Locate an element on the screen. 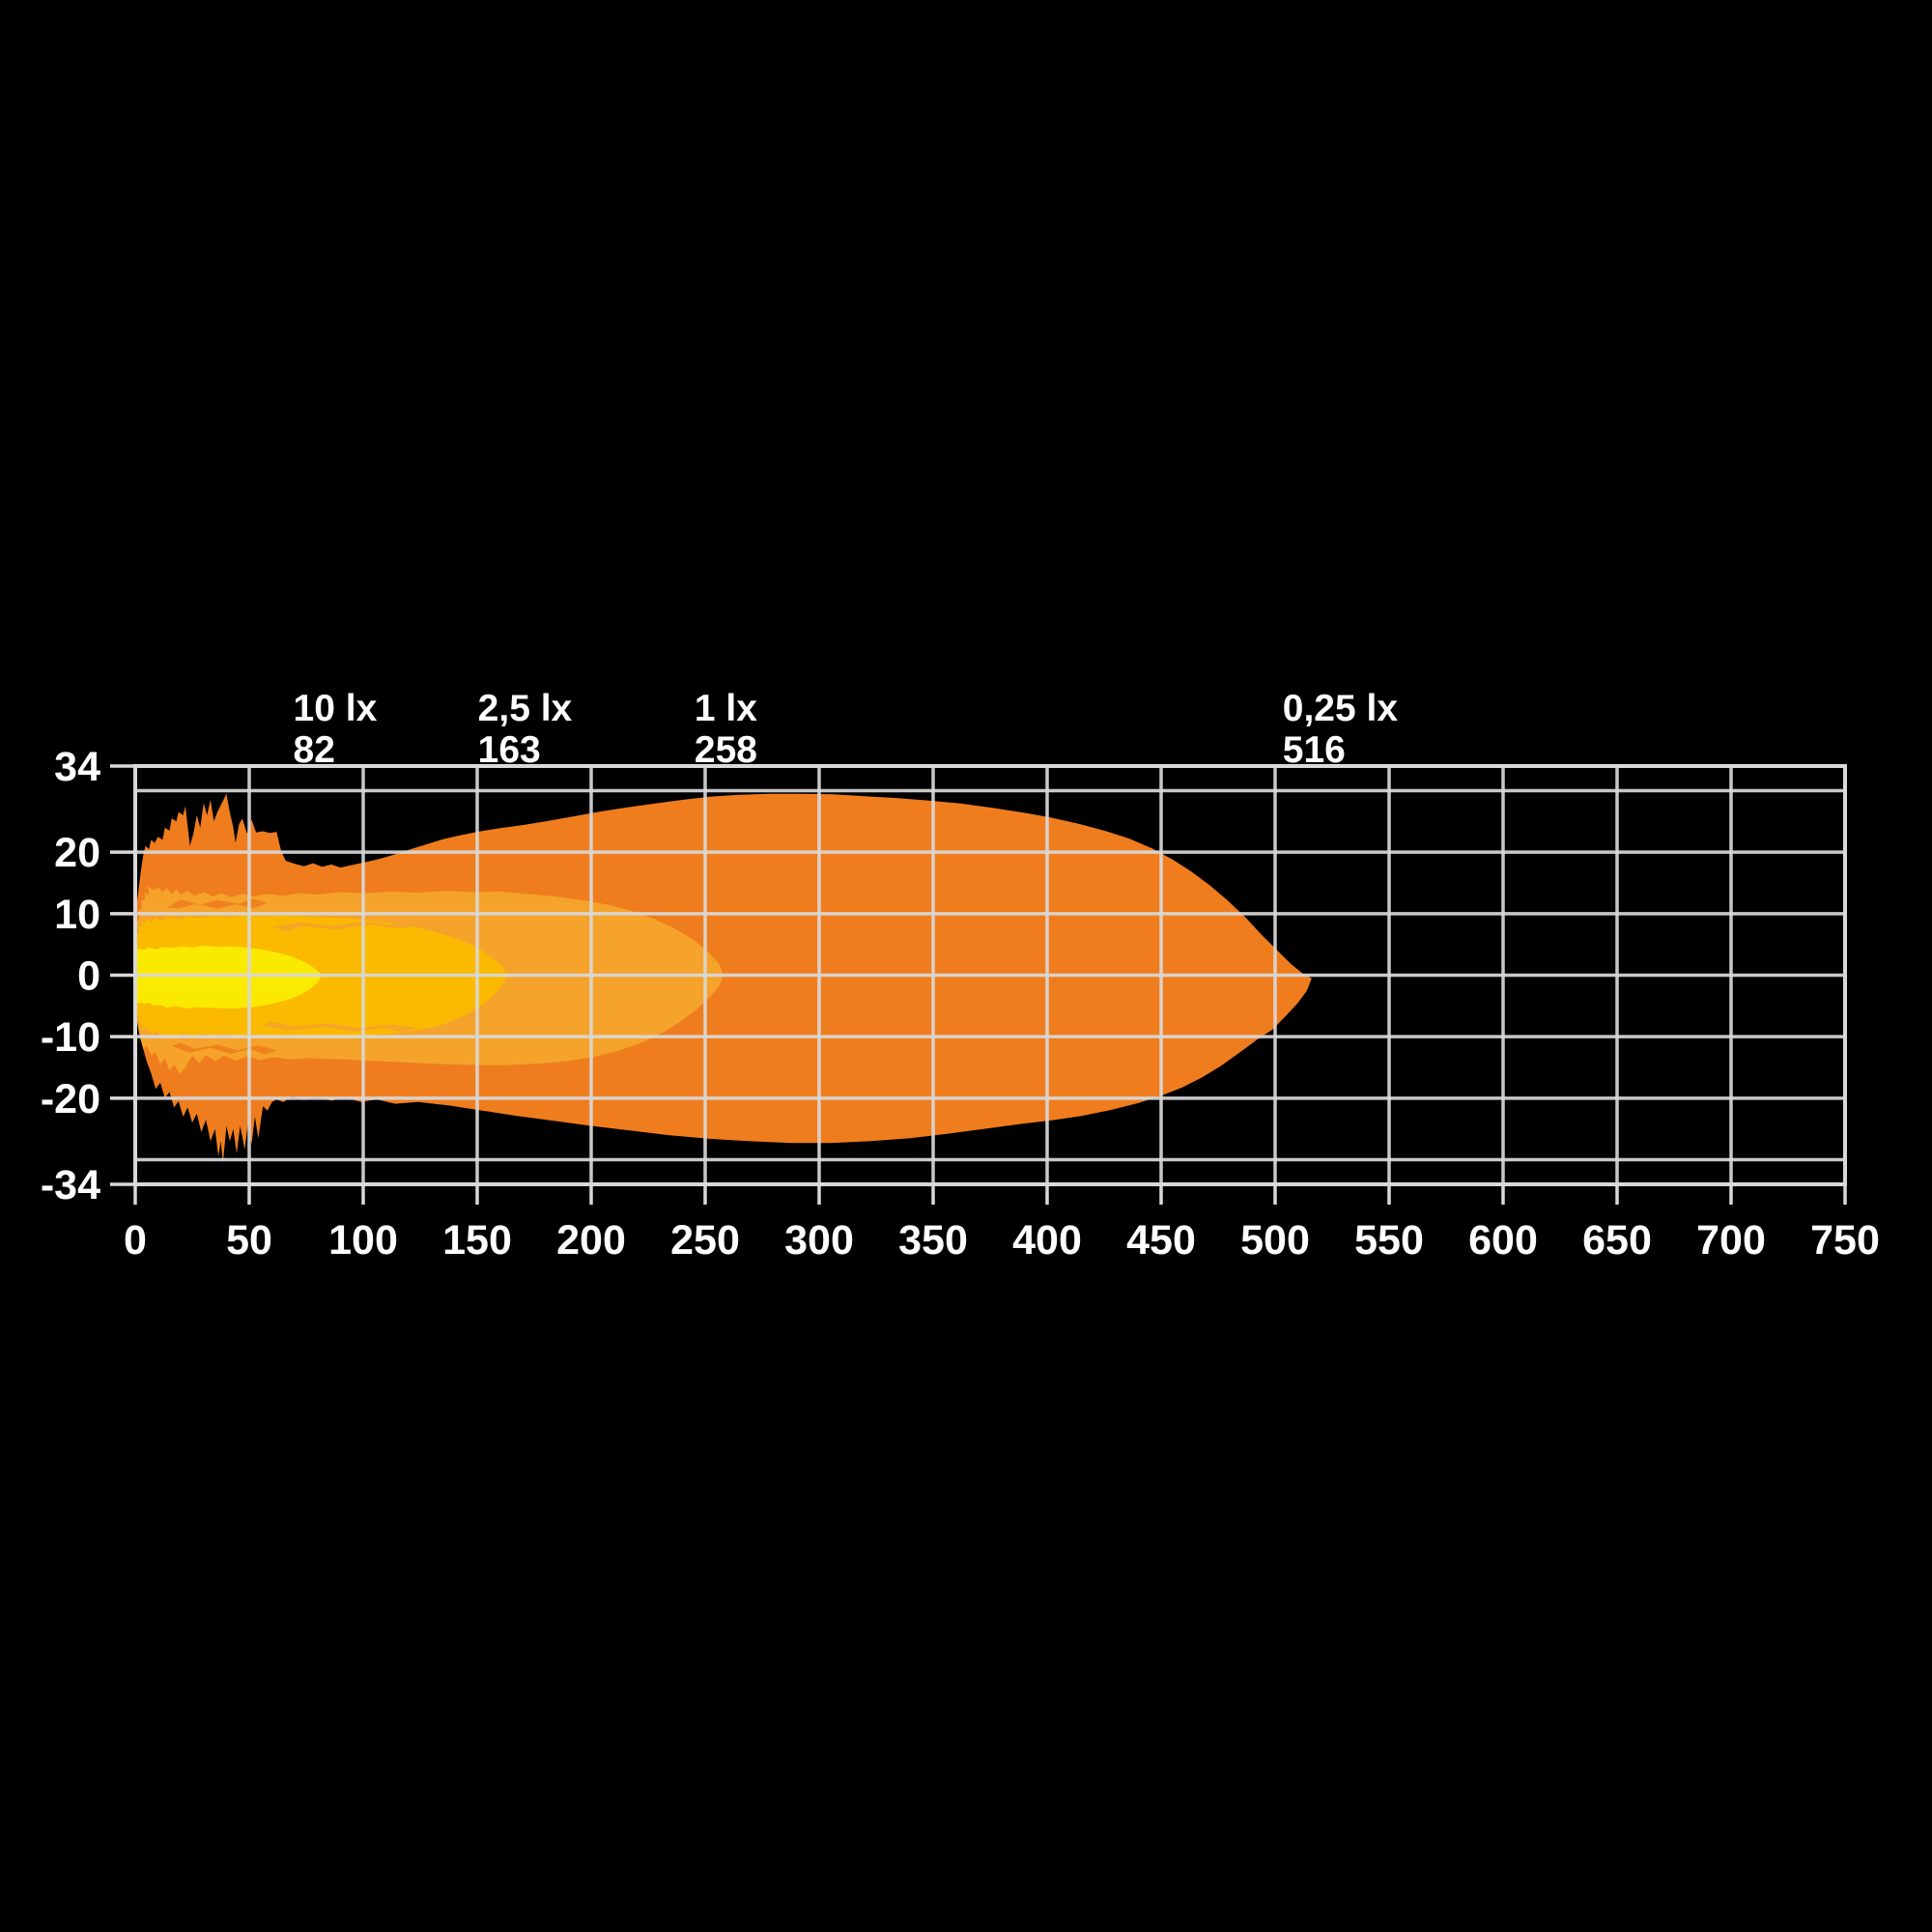 The height and width of the screenshot is (1932, 1932). lux-value-label: 1 lx is located at coordinates (726, 708).